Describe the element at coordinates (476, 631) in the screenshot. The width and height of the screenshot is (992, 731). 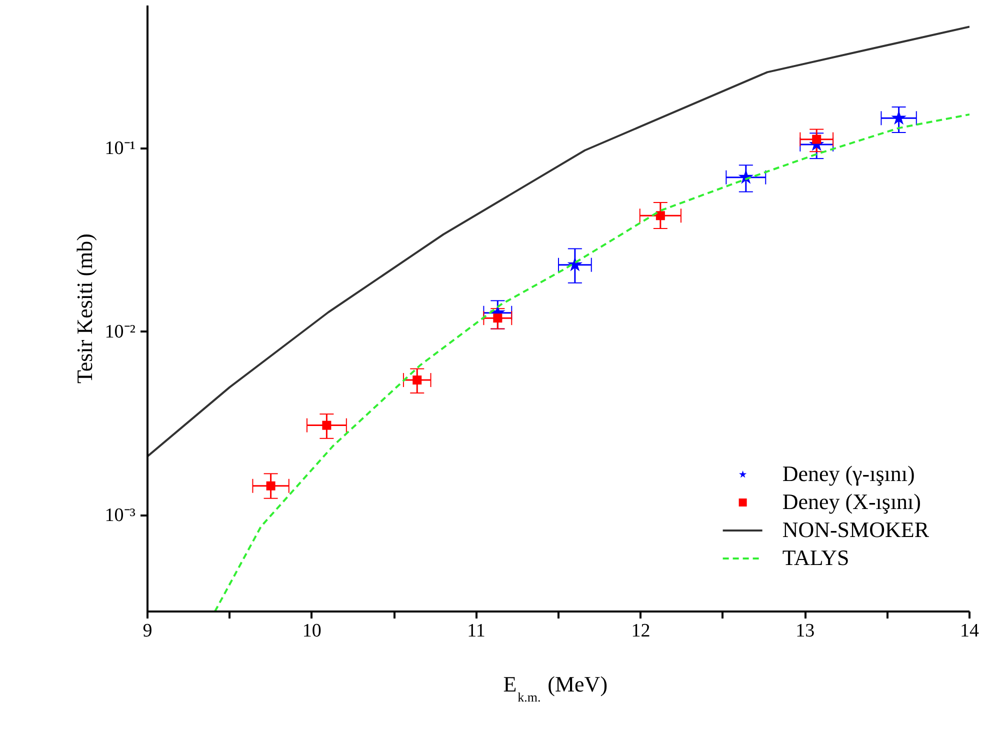
I see `x-tick-label: 11` at that location.